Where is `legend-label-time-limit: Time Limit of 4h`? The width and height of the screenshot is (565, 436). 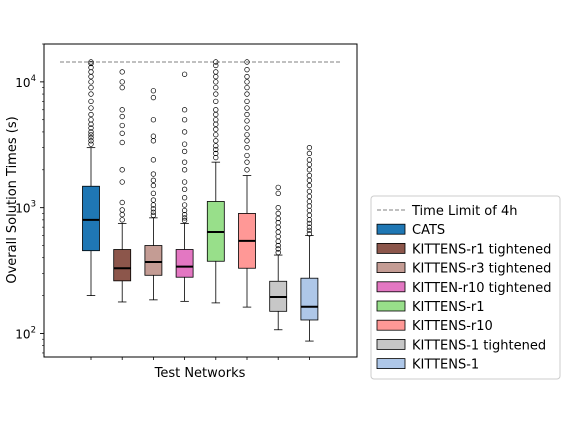 legend-label-time-limit: Time Limit of 4h is located at coordinates (464, 211).